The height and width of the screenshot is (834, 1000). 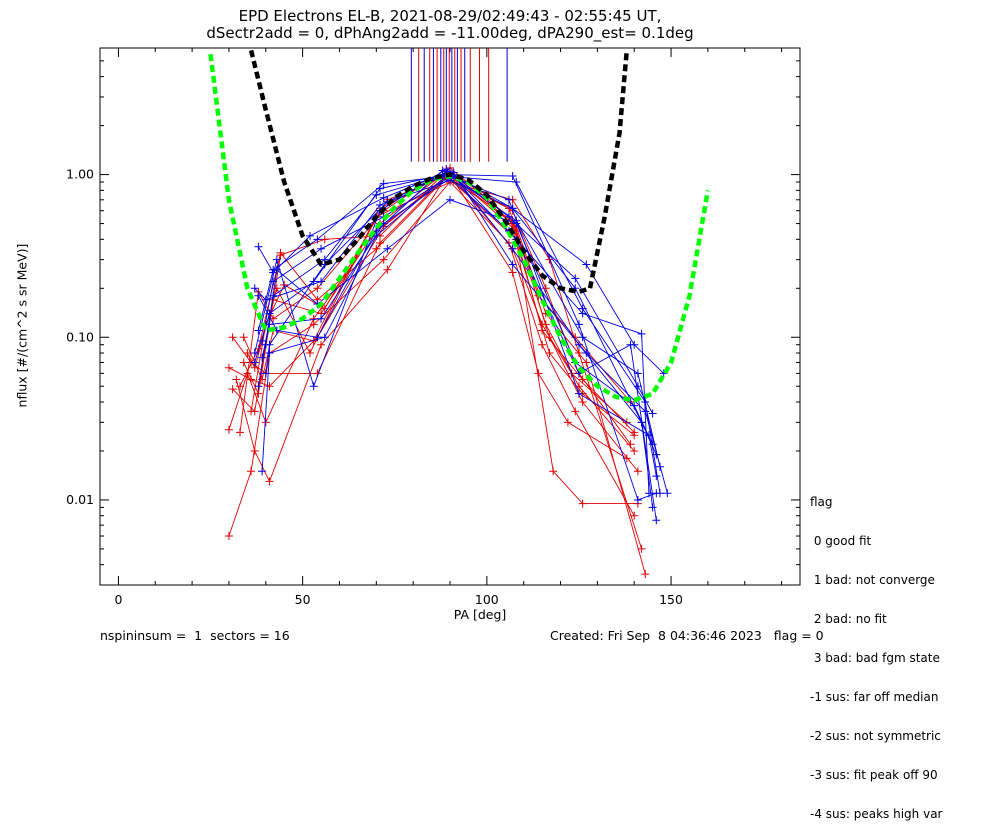 What do you see at coordinates (439, 172) in the screenshot?
I see `fit-curve` at bounding box center [439, 172].